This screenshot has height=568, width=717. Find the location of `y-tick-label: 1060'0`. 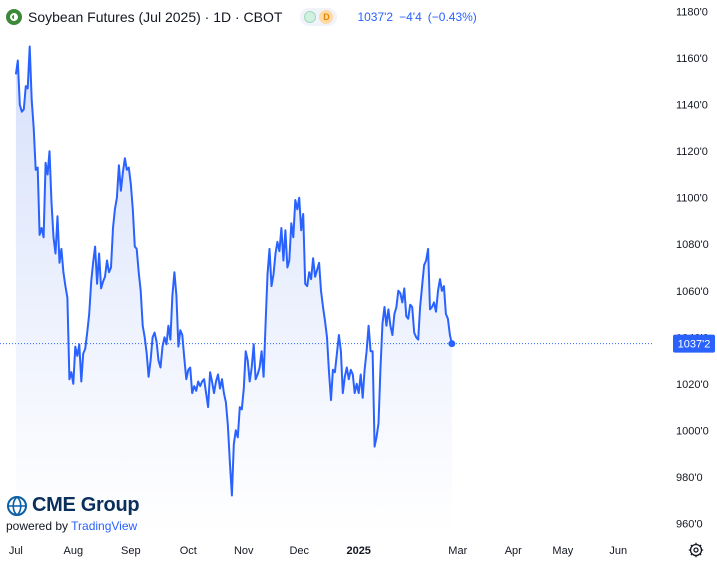

y-tick-label: 1060'0 is located at coordinates (692, 292).